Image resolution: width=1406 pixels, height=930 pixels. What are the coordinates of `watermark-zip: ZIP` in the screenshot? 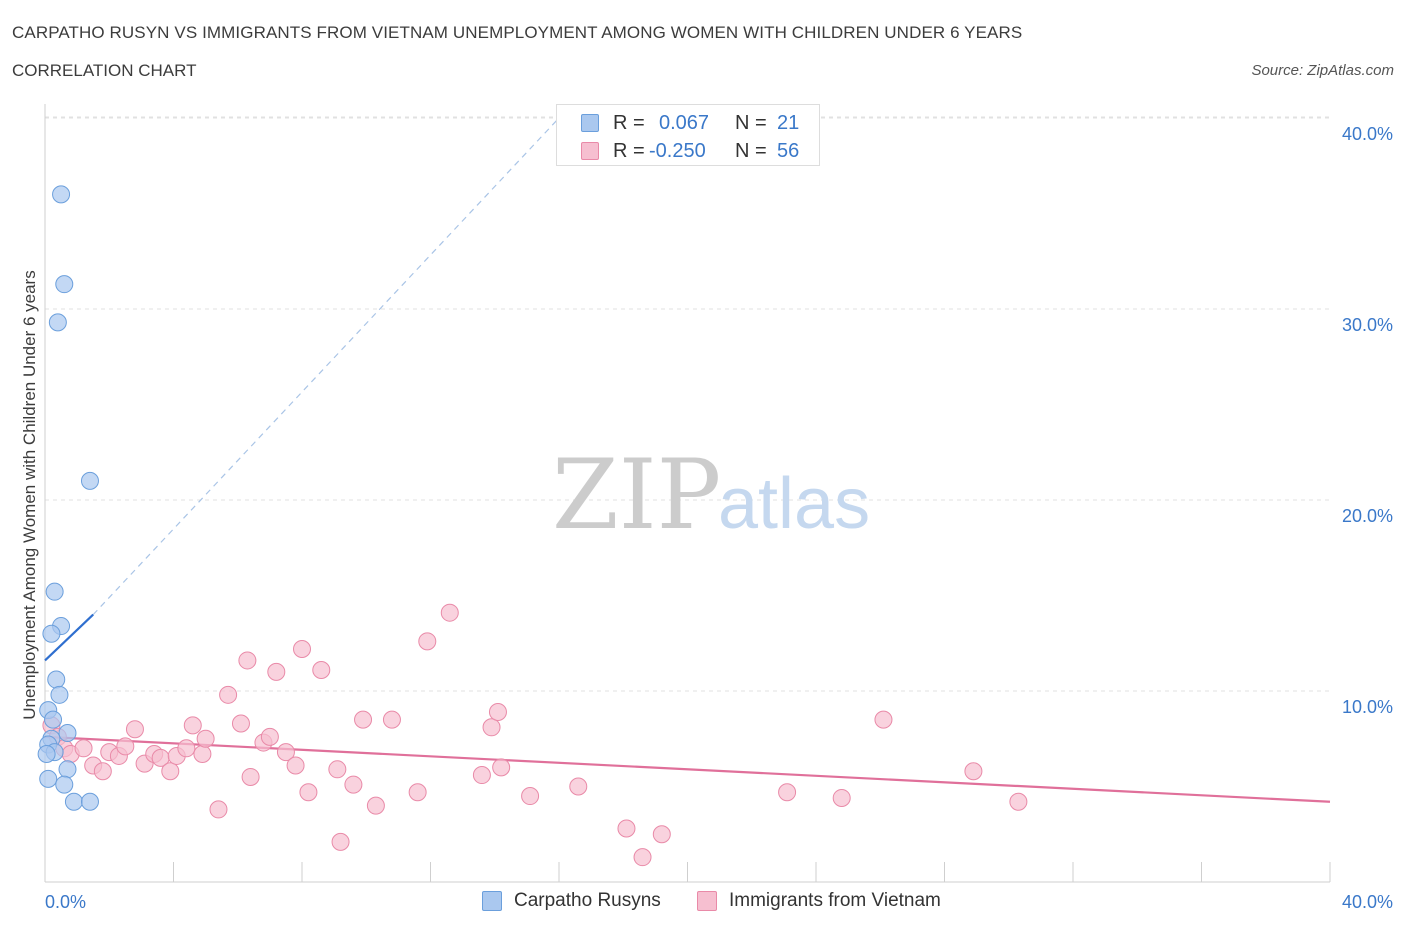 It's located at (636, 495).